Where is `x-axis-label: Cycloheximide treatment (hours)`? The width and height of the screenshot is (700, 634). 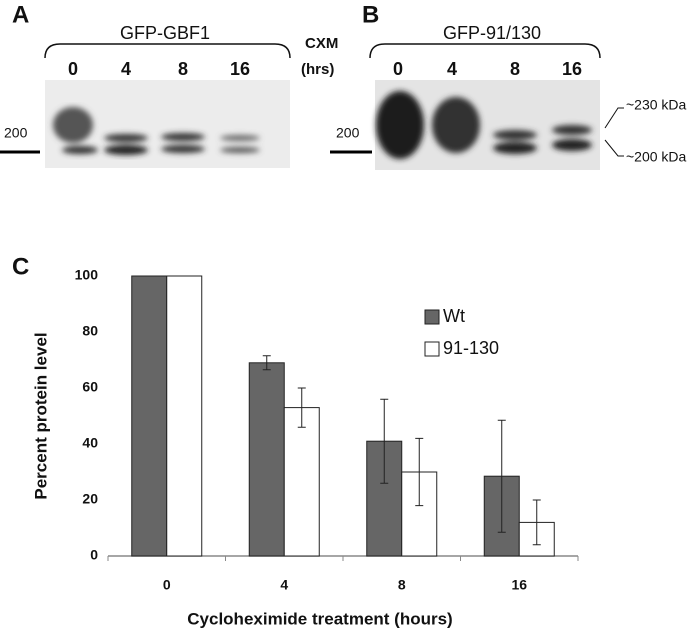 x-axis-label: Cycloheximide treatment (hours) is located at coordinates (319, 618).